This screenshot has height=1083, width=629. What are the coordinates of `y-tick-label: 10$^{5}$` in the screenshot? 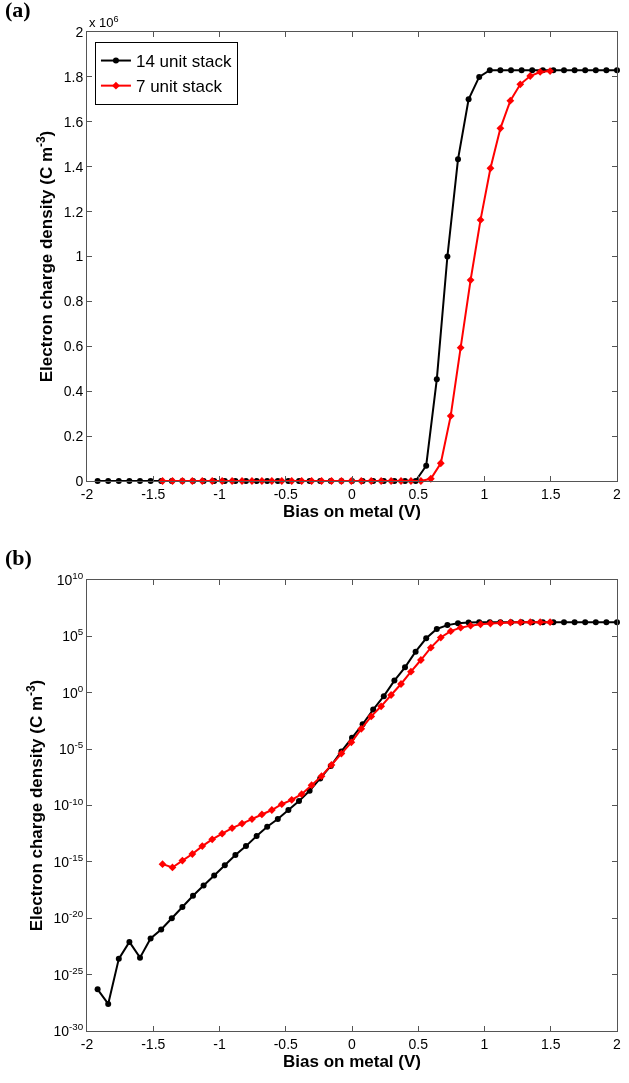 It's located at (73, 635).